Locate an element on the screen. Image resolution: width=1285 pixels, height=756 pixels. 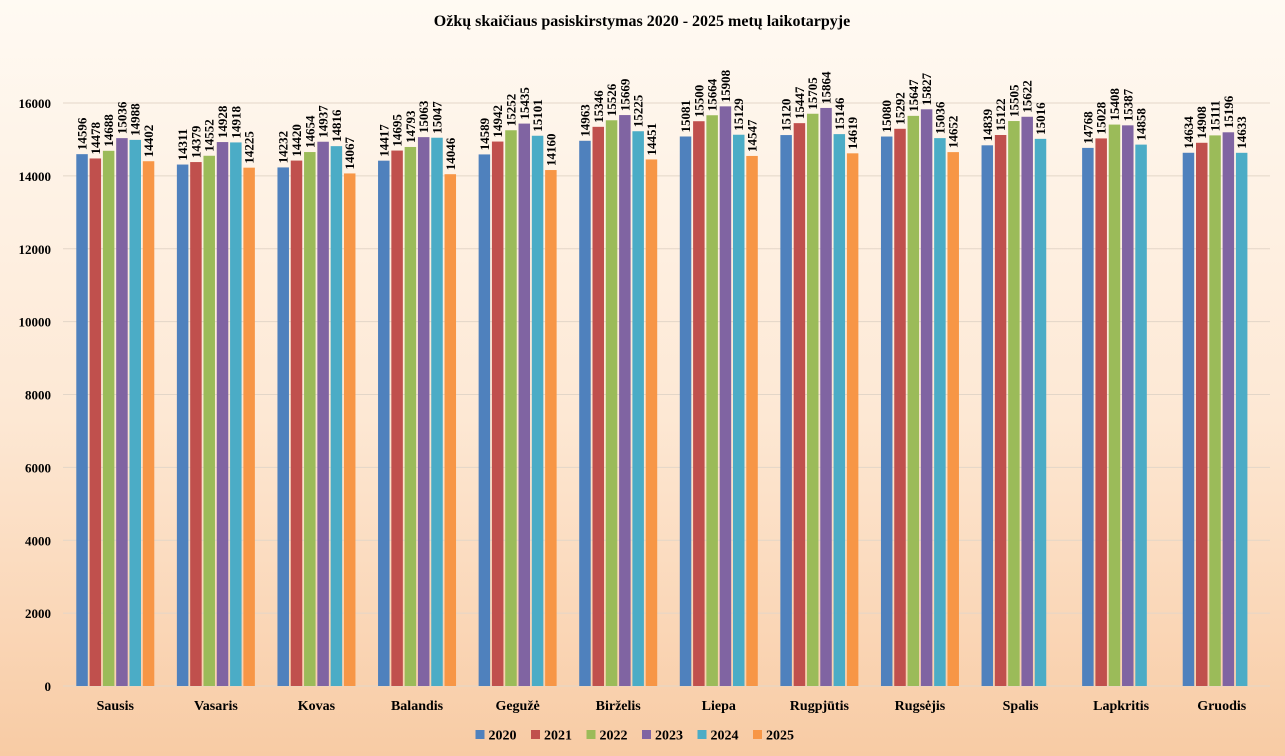
bar-2021-Sausis is located at coordinates (95, 422).